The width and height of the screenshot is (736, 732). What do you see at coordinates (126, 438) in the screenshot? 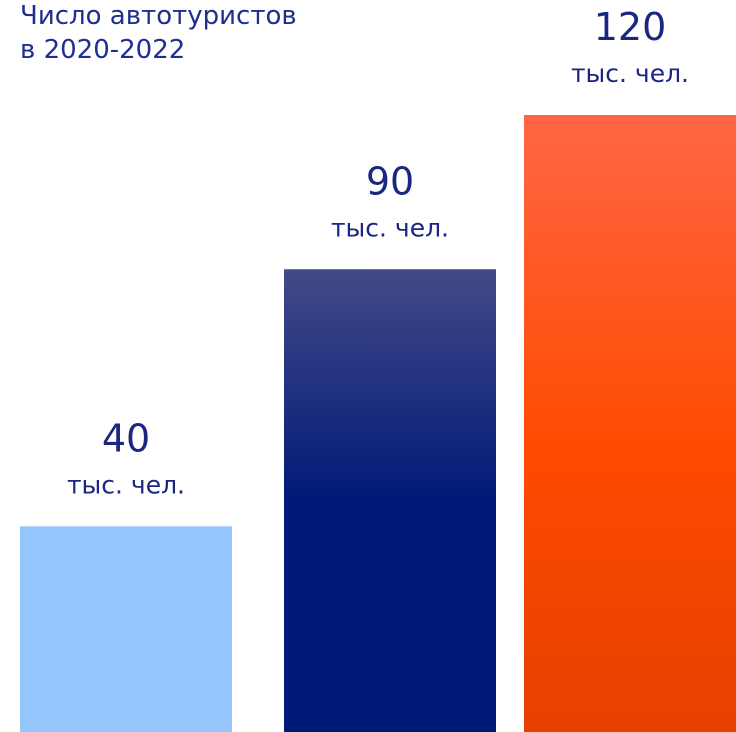
I see `bar-1-value-label: 40` at bounding box center [126, 438].